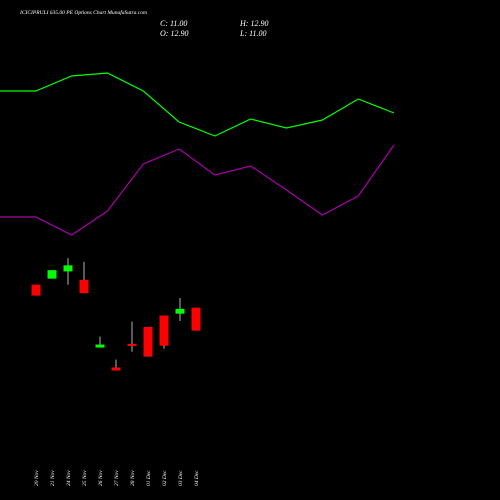 The width and height of the screenshot is (500, 500). I want to click on x-tick-label: 02 Dec, so click(165, 478).